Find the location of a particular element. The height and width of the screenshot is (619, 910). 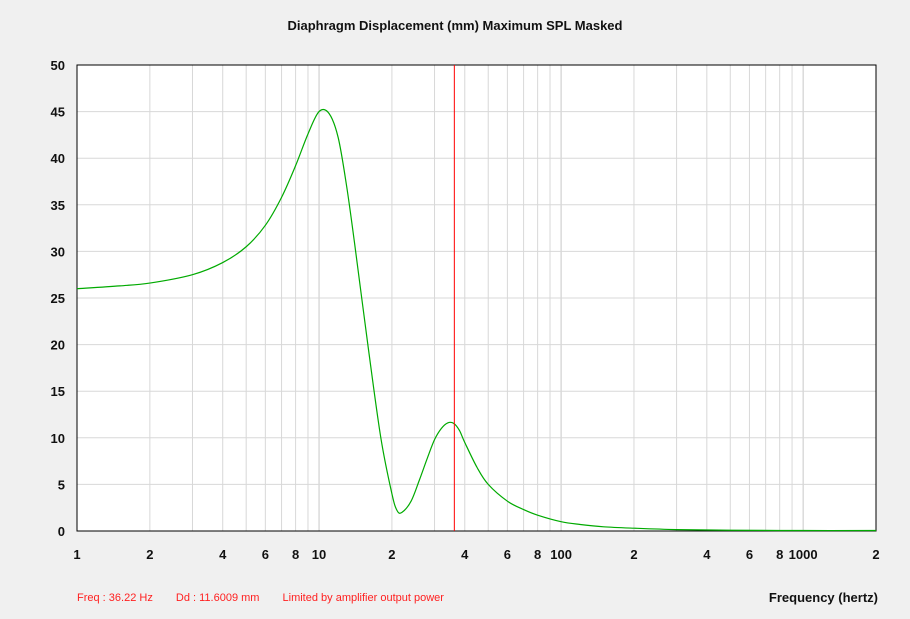

y-tick-labels: 0 5 10 15 20 25 30 35 40 45 50 is located at coordinates (58, 298).